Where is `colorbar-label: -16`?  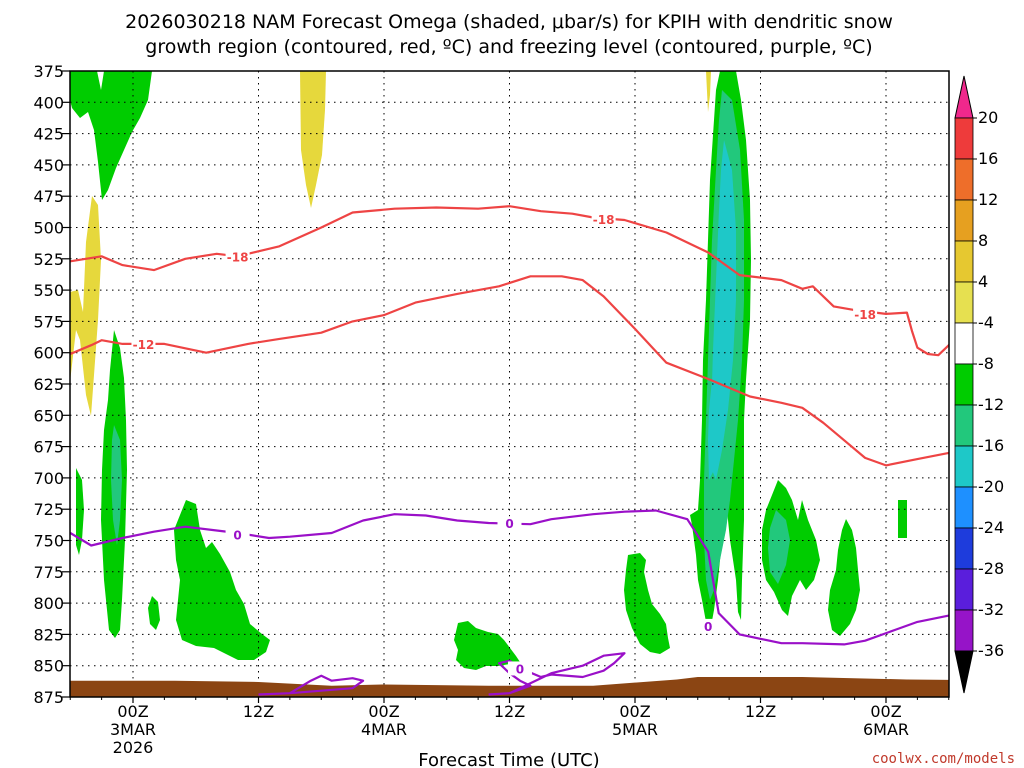 colorbar-label: -16 is located at coordinates (991, 445).